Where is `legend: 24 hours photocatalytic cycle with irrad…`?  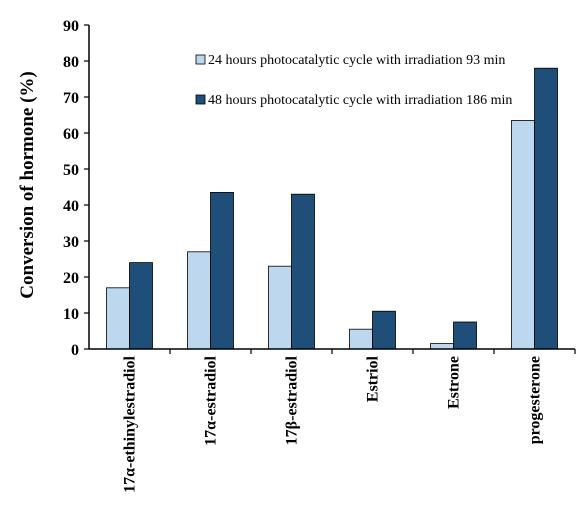
legend: 24 hours photocatalytic cycle with irrad… is located at coordinates (353, 80).